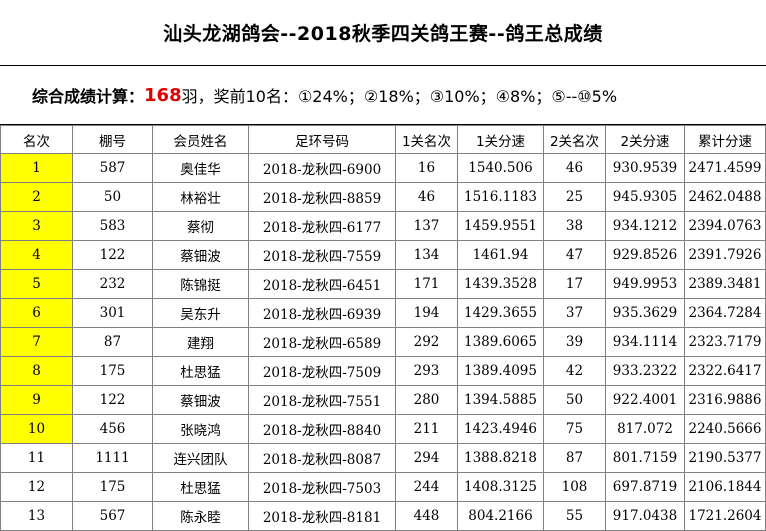 The width and height of the screenshot is (766, 531). Describe the element at coordinates (574, 342) in the screenshot. I see `race2-rank-cell: 39` at that location.